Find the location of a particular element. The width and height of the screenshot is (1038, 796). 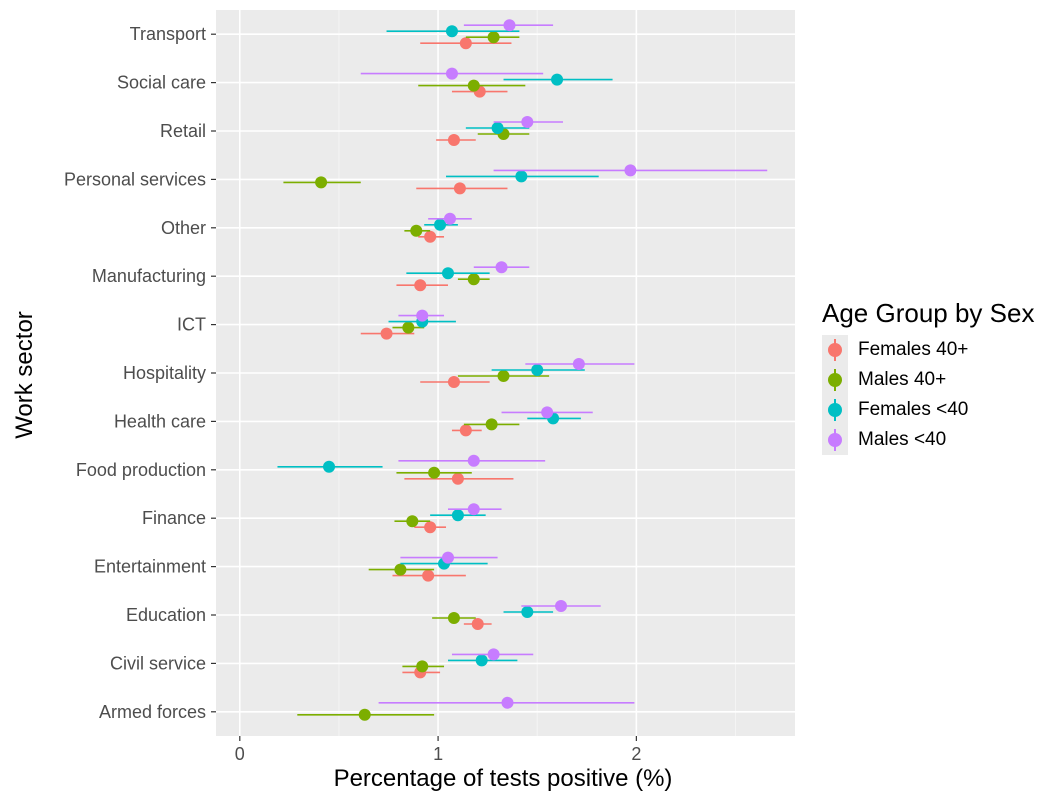

legend-title: Age Group by Sex is located at coordinates (928, 313).